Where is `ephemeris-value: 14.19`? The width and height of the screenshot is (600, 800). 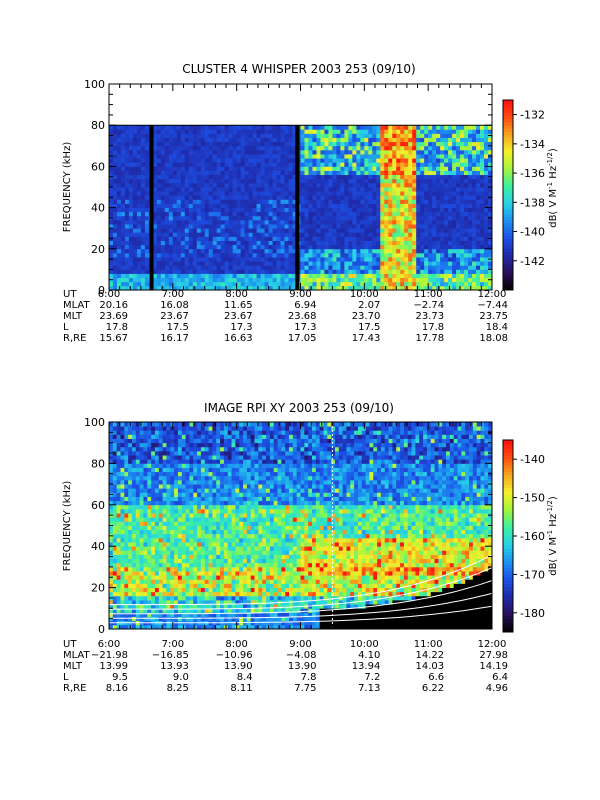
ephemeris-value: 14.19 is located at coordinates (493, 666).